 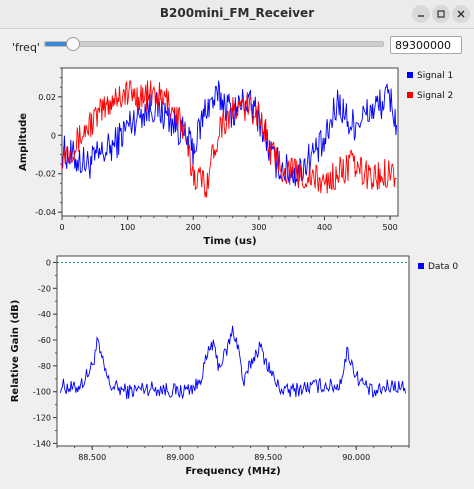 I want to click on x-tick-label: 0, so click(x=61, y=227).